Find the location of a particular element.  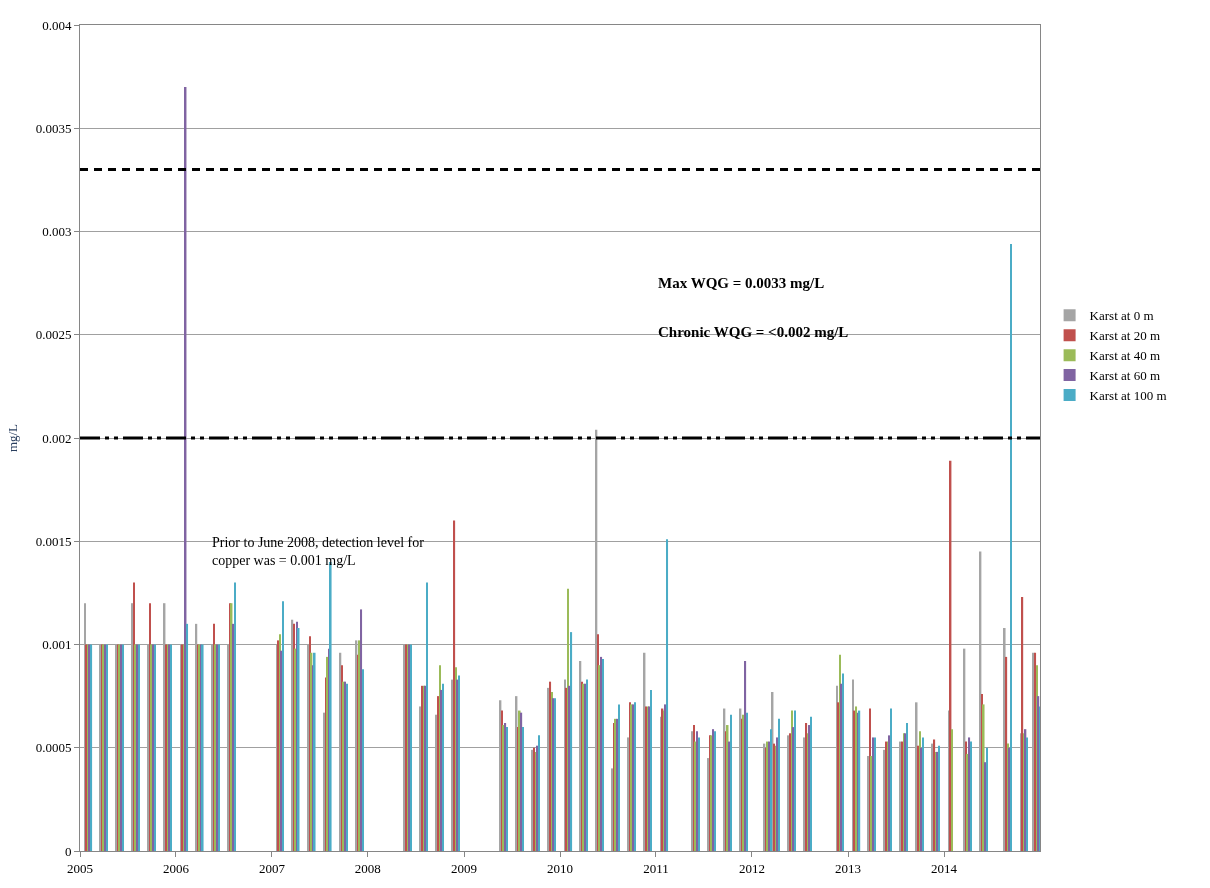

y-tick-label: 0.002 is located at coordinates (57, 438).